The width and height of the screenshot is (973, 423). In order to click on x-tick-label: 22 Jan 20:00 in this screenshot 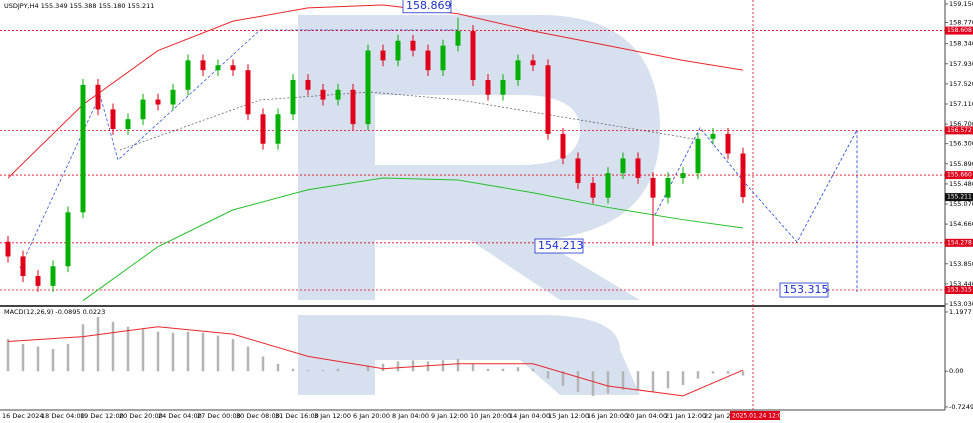, I will do `click(724, 416)`.